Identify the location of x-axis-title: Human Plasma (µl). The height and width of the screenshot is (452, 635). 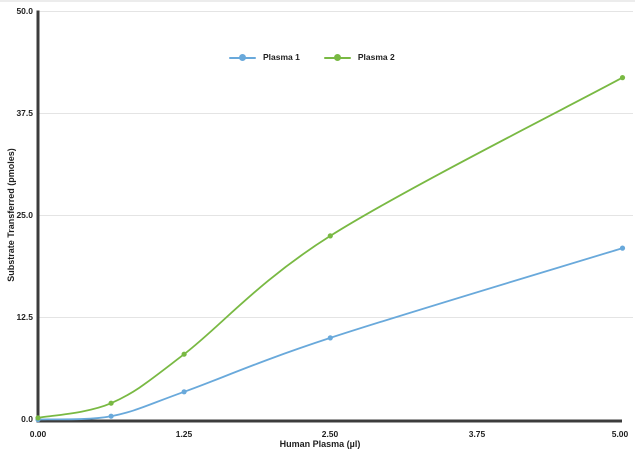
(320, 444).